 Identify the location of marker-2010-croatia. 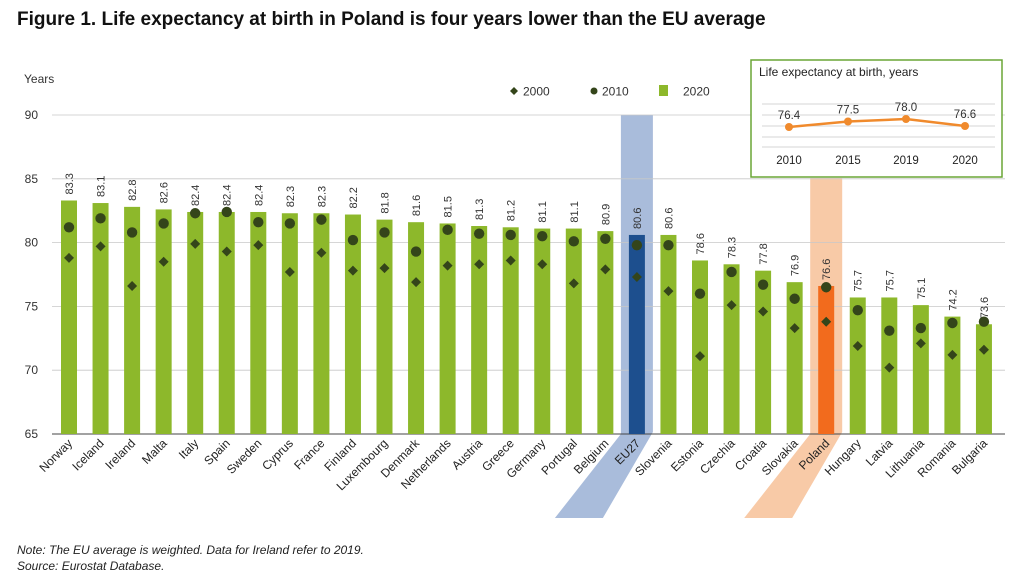
(763, 284).